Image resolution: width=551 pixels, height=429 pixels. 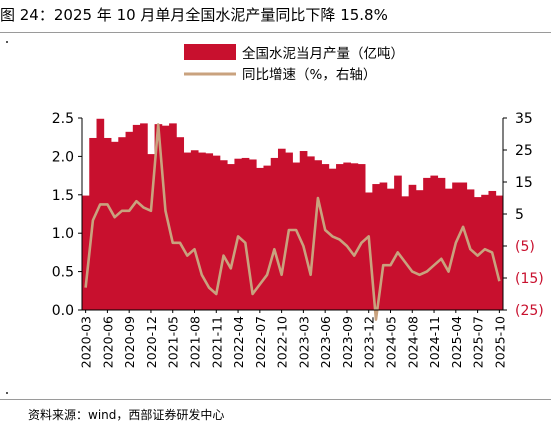 I want to click on y-right-tick-label: (15), so click(x=529, y=279).